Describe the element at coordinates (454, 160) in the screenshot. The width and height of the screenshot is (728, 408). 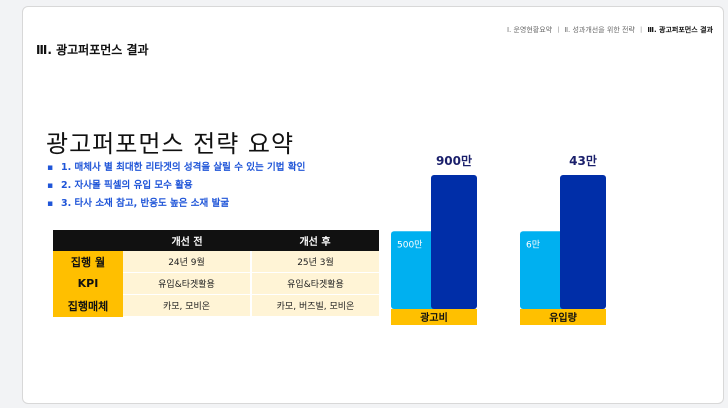
I see `data-label-after: 900만` at that location.